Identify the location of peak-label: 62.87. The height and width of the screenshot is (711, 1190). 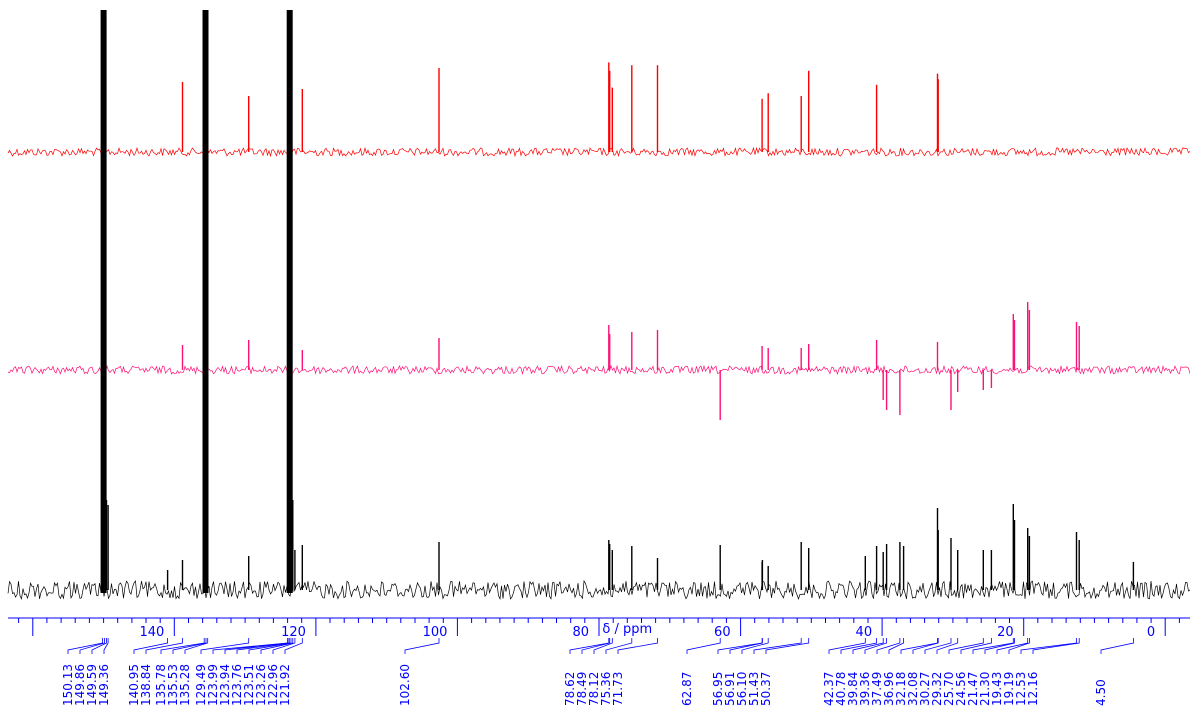
(687, 689).